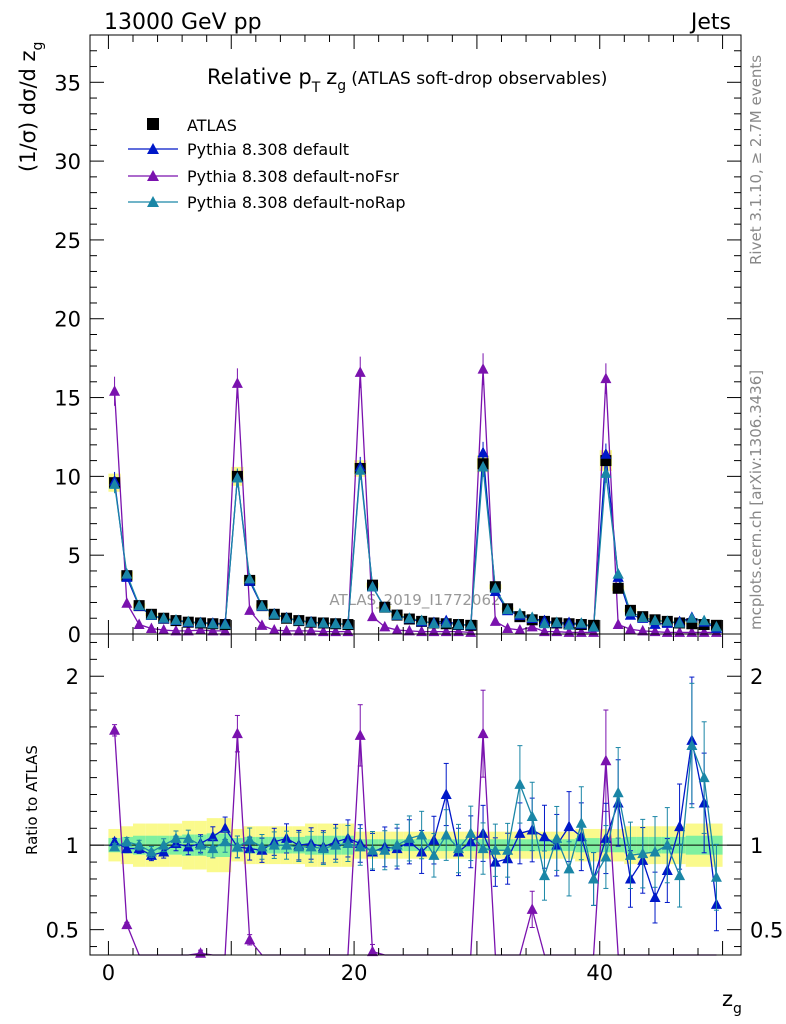 The height and width of the screenshot is (1024, 786). I want to click on rivet-version-label: Rivet 3.1.10, ≥ 2.7M events, so click(756, 160).